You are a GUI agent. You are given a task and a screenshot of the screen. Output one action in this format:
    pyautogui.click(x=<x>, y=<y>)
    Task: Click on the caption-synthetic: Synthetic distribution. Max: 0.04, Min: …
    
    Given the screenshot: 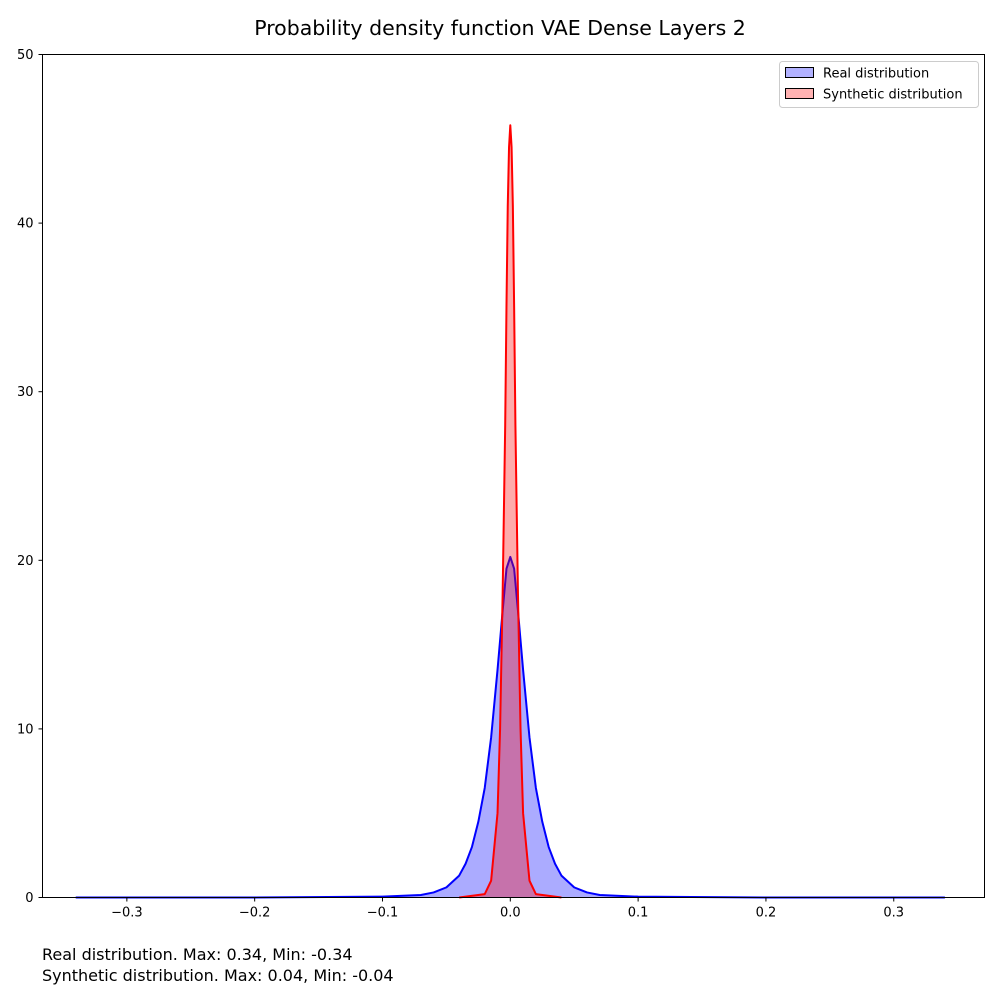 What is the action you would take?
    pyautogui.click(x=218, y=975)
    